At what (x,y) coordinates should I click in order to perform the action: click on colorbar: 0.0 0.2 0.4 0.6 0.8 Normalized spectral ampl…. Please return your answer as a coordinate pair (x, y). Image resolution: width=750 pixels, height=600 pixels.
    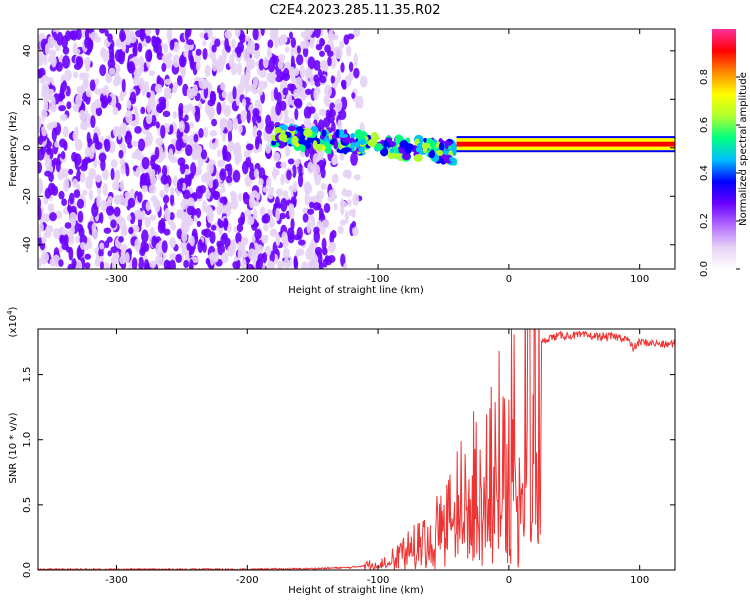
    Looking at the image, I should click on (724, 153).